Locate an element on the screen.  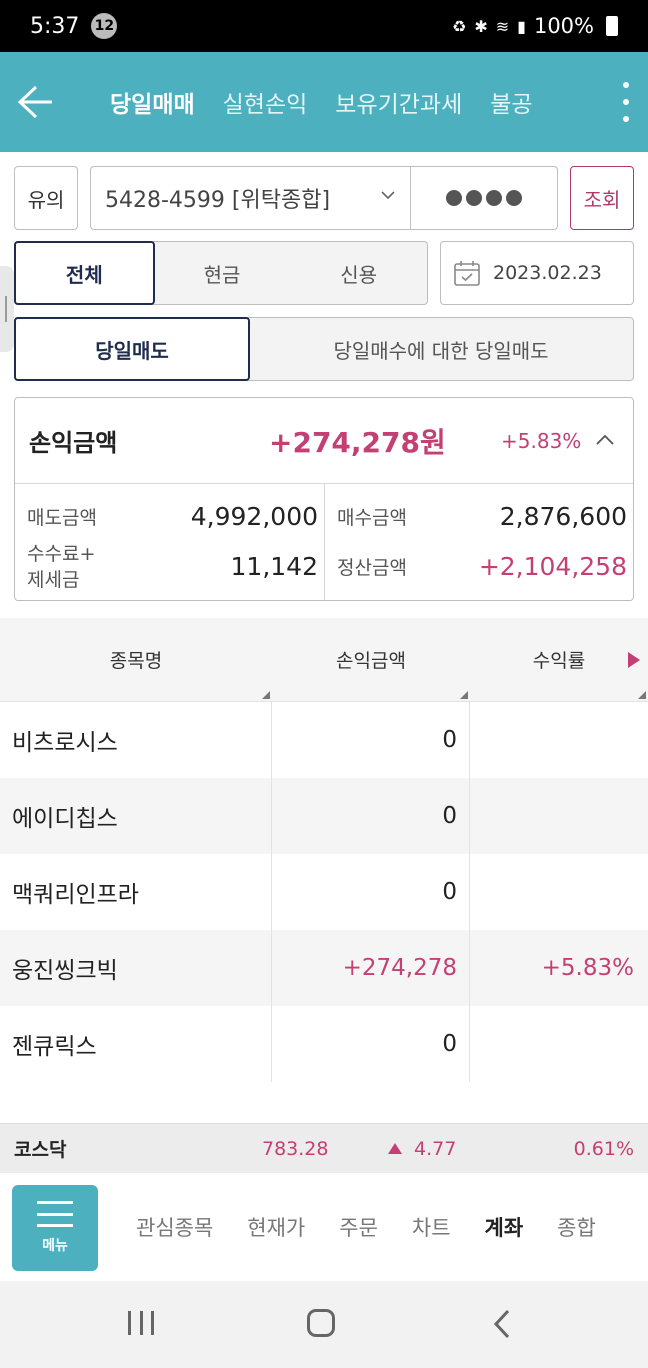
status-time: 5:37 is located at coordinates (55, 26).